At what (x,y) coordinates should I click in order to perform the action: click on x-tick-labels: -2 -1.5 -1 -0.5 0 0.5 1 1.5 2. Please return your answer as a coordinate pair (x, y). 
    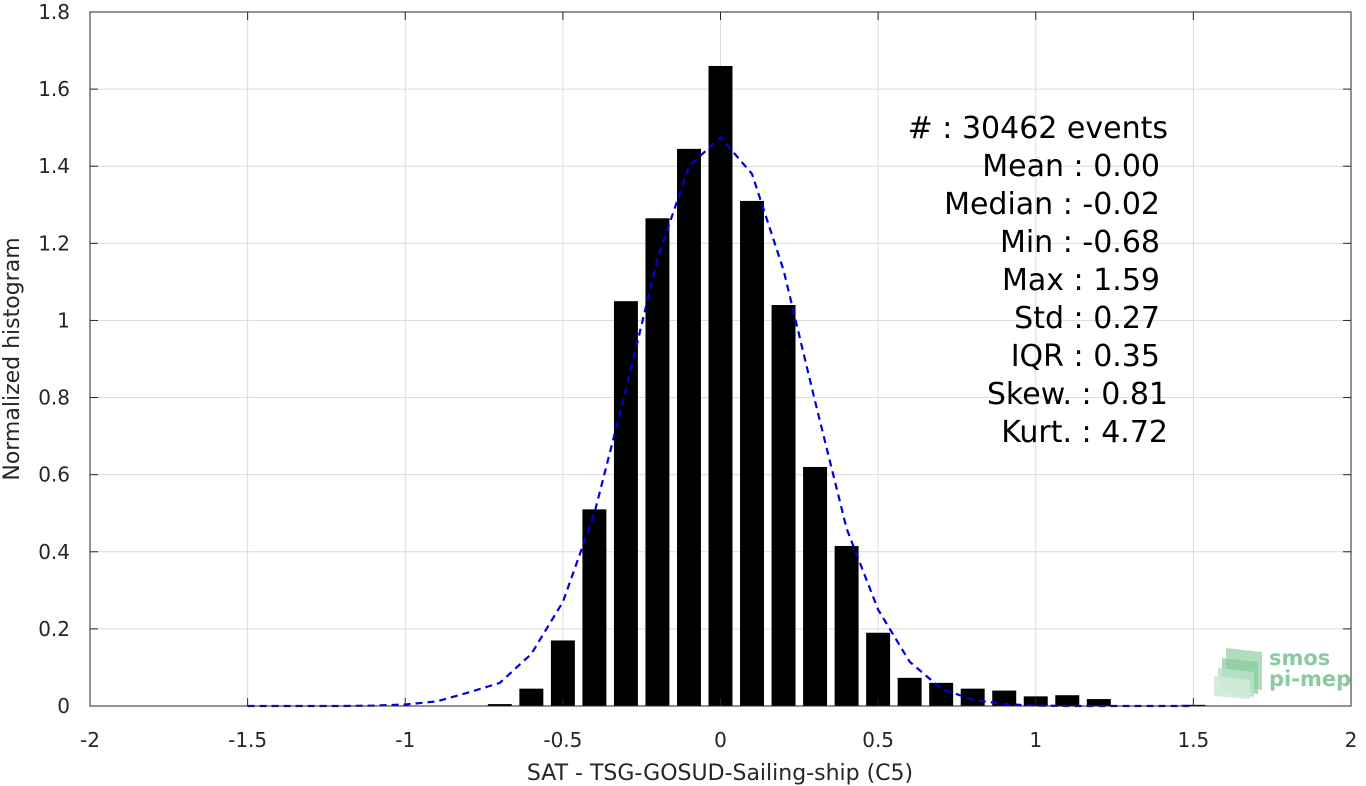
    Looking at the image, I should click on (718, 740).